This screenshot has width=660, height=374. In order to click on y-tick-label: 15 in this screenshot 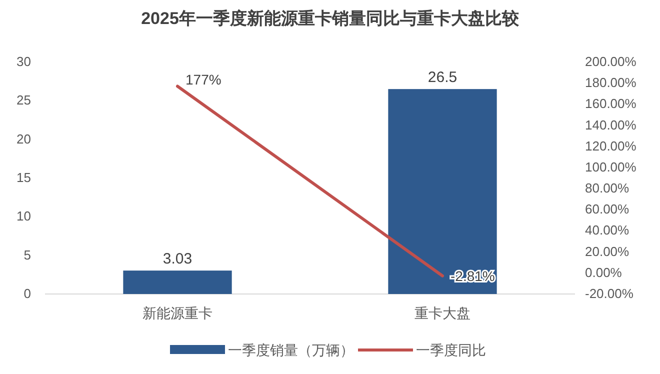, I will do `click(23, 177)`.